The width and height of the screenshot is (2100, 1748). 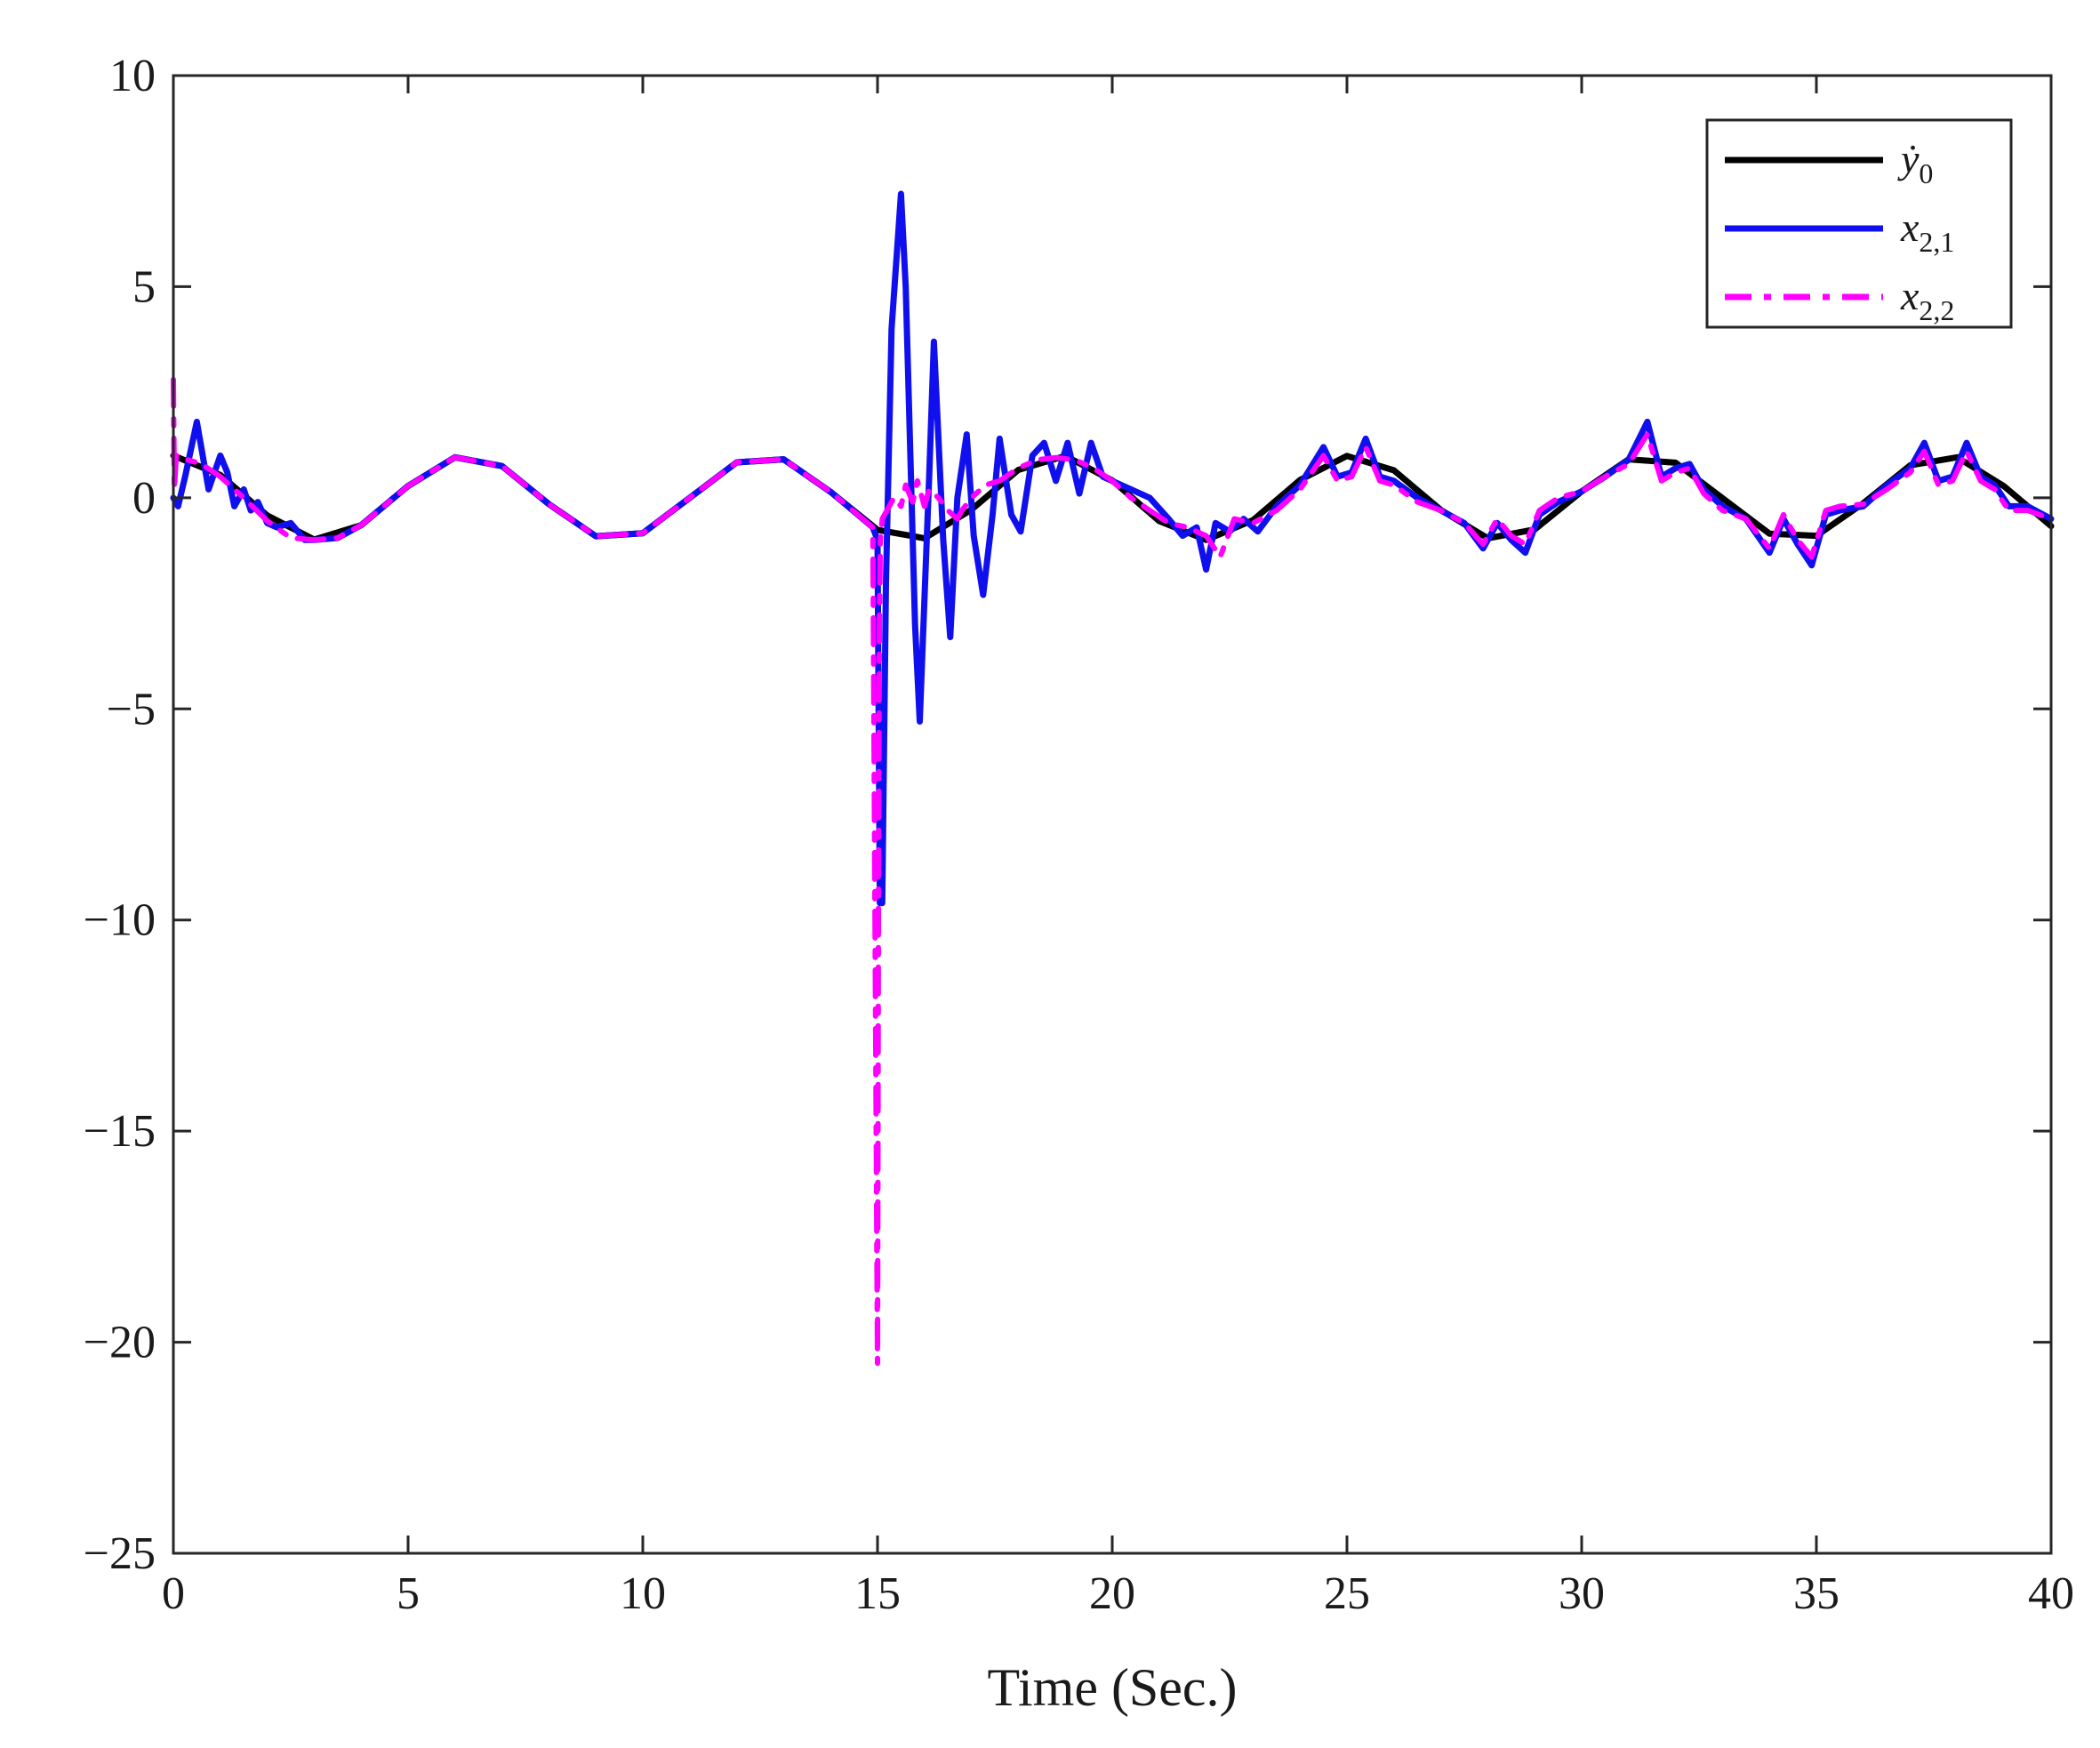 What do you see at coordinates (1816, 1593) in the screenshot?
I see `x-tick-label: 35` at bounding box center [1816, 1593].